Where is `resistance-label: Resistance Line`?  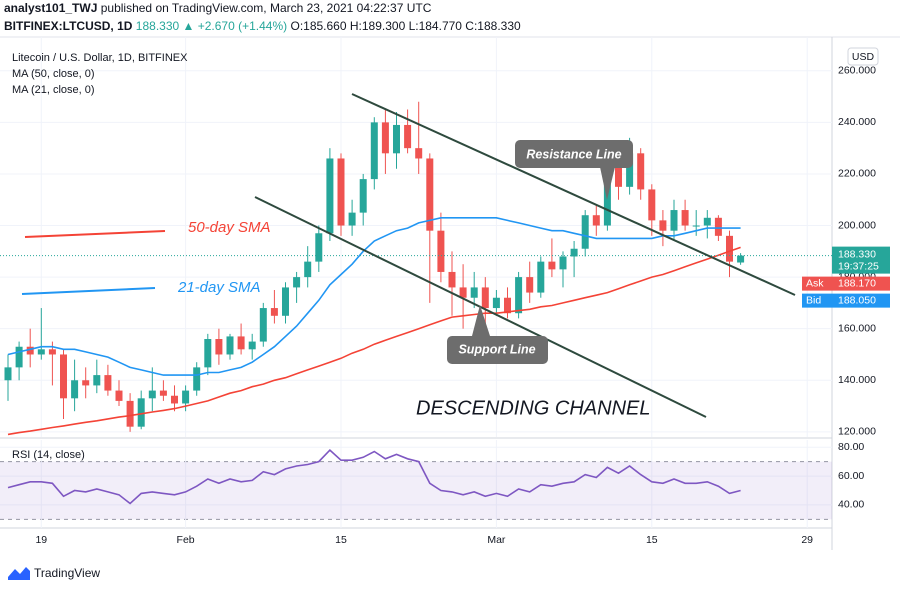 resistance-label: Resistance Line is located at coordinates (573, 154).